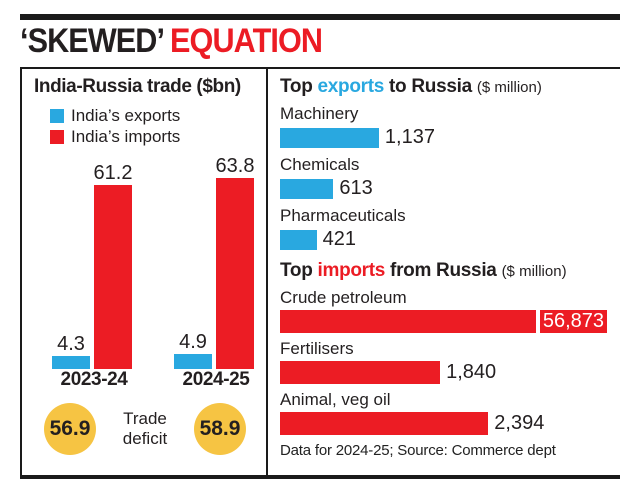 This screenshot has height=488, width=633. Describe the element at coordinates (384, 423) in the screenshot. I see `animal-veg-oil-bar` at that location.